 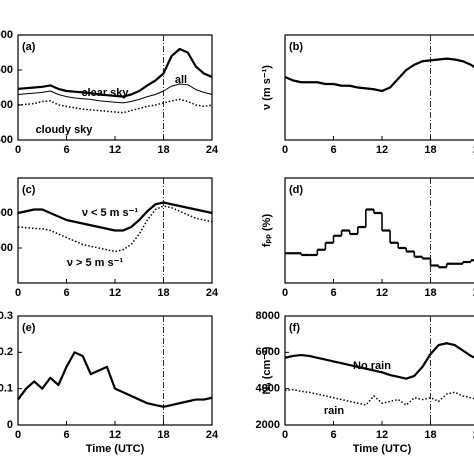 What do you see at coordinates (6, 140) in the screenshot?
I see `y-tick-label: 500` at bounding box center [6, 140].